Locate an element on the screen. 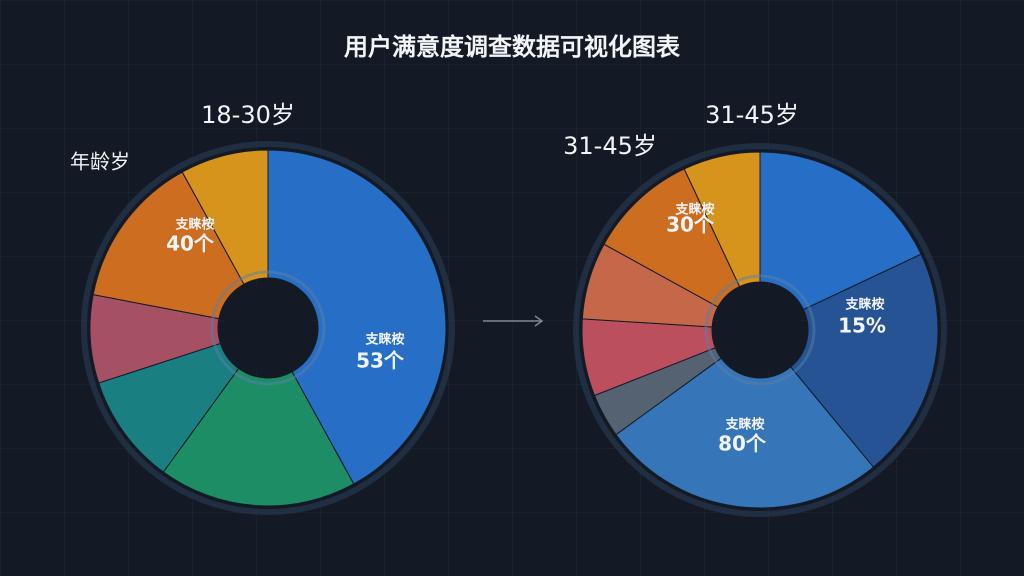 This screenshot has height=576, width=1024. page-title: 用户满意度调查数据可视化图表 is located at coordinates (512, 47).